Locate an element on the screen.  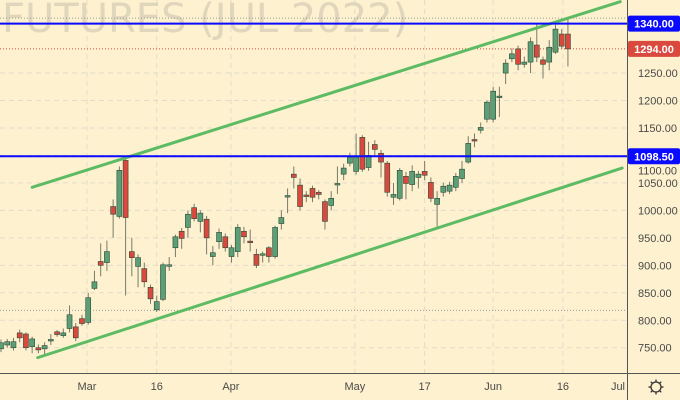
y-tick-label: 950.00 is located at coordinates (655, 239).